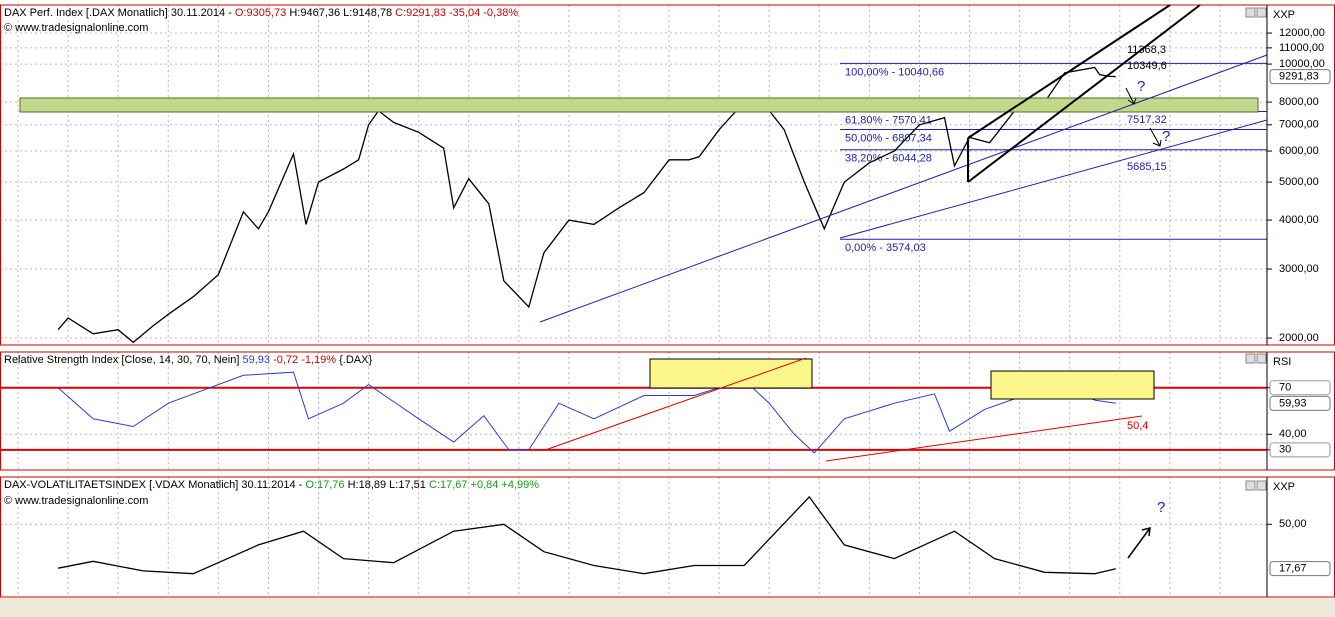  What do you see at coordinates (639, 105) in the screenshot?
I see `resistance-zone` at bounding box center [639, 105].